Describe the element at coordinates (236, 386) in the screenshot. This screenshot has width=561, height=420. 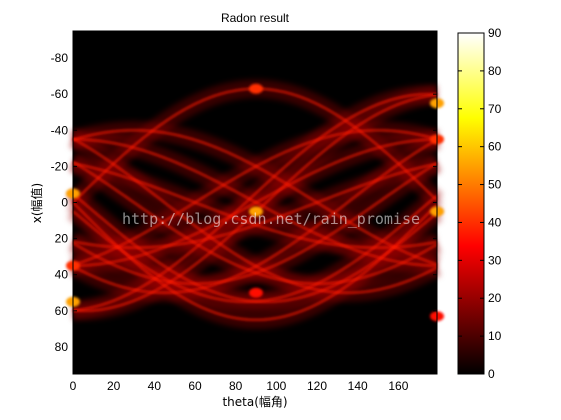
I see `x-tick-label: 80` at that location.